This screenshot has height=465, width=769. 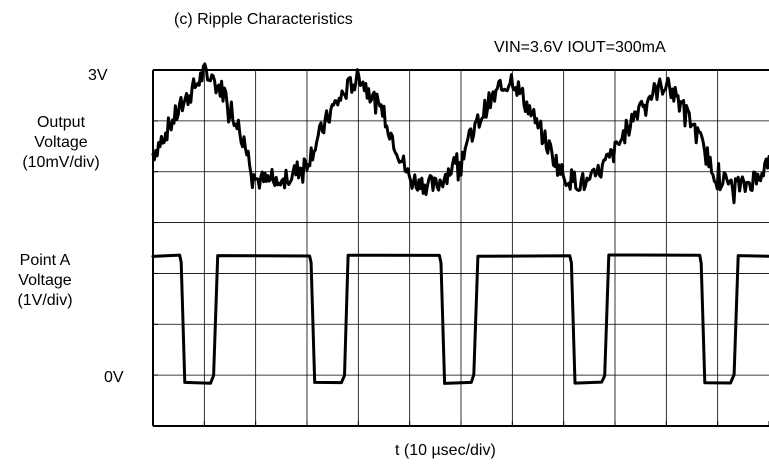 What do you see at coordinates (61, 122) in the screenshot?
I see `output-label-line-1: Output` at bounding box center [61, 122].